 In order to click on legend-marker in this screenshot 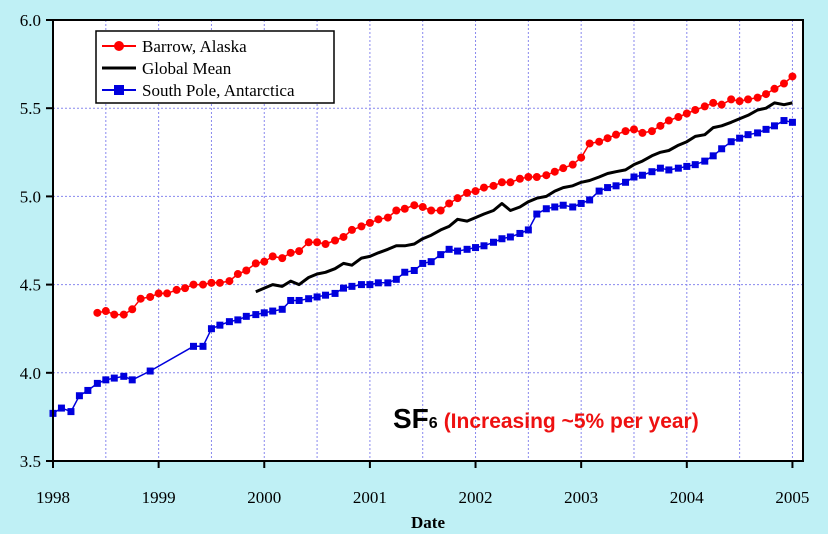, I will do `click(119, 90)`.